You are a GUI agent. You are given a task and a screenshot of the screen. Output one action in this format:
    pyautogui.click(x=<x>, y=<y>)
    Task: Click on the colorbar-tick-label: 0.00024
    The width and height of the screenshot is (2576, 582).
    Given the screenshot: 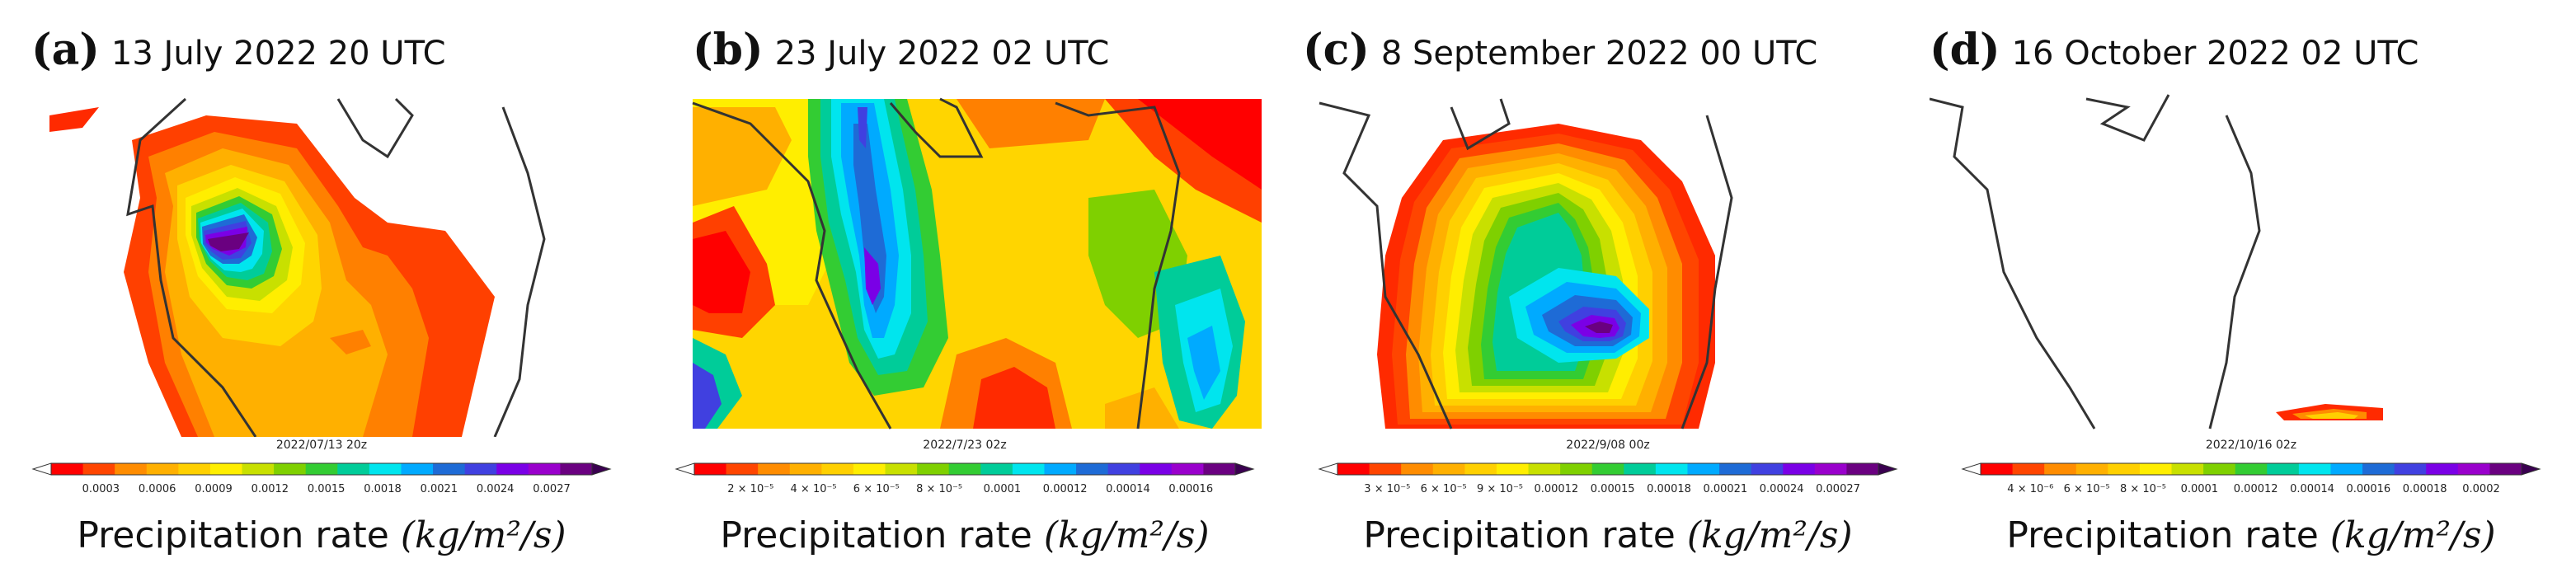 What is the action you would take?
    pyautogui.click(x=1781, y=489)
    